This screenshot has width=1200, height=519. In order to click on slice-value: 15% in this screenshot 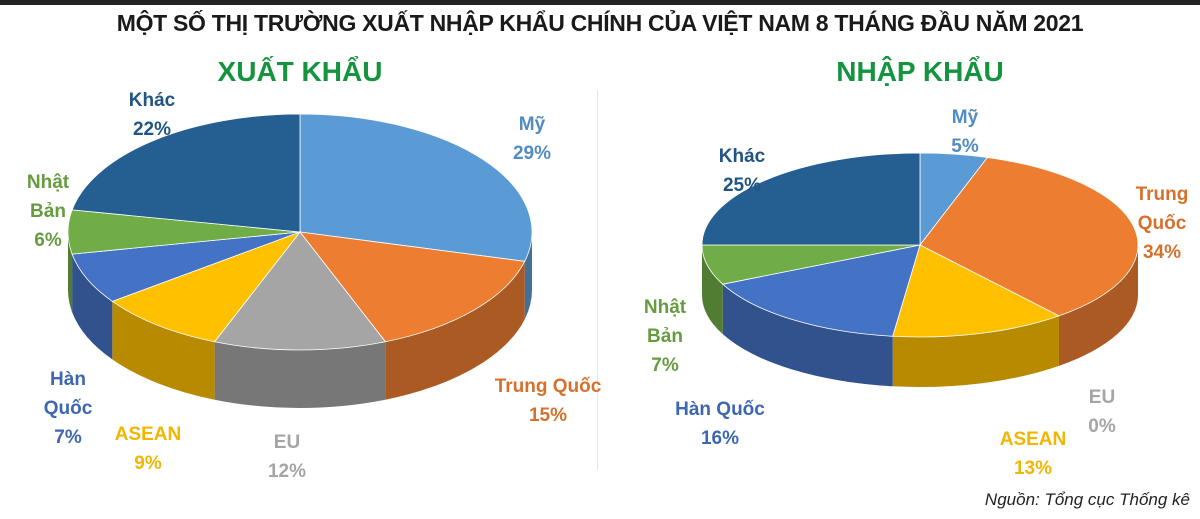, I will do `click(548, 415)`.